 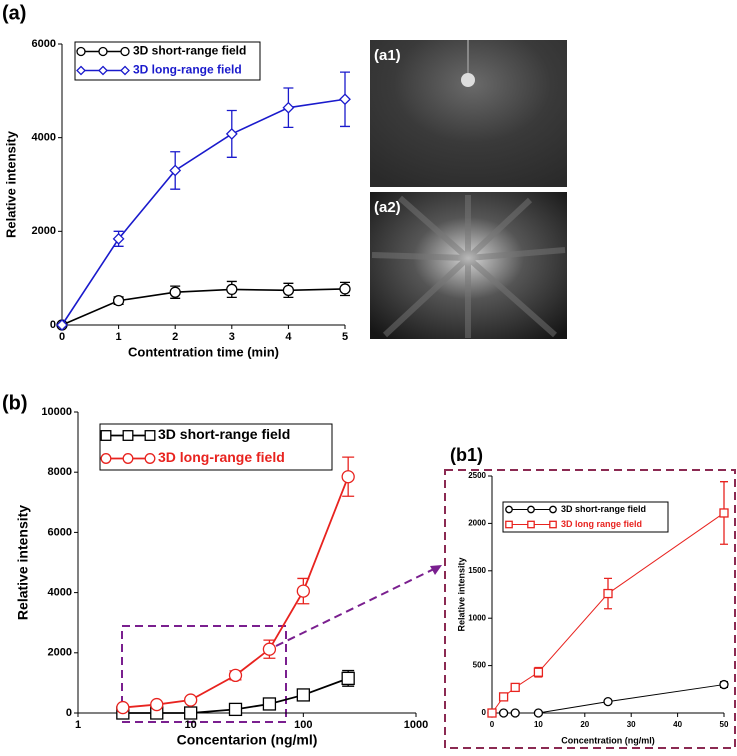 What do you see at coordinates (724, 724) in the screenshot?
I see `x-tick-label: 50` at bounding box center [724, 724].